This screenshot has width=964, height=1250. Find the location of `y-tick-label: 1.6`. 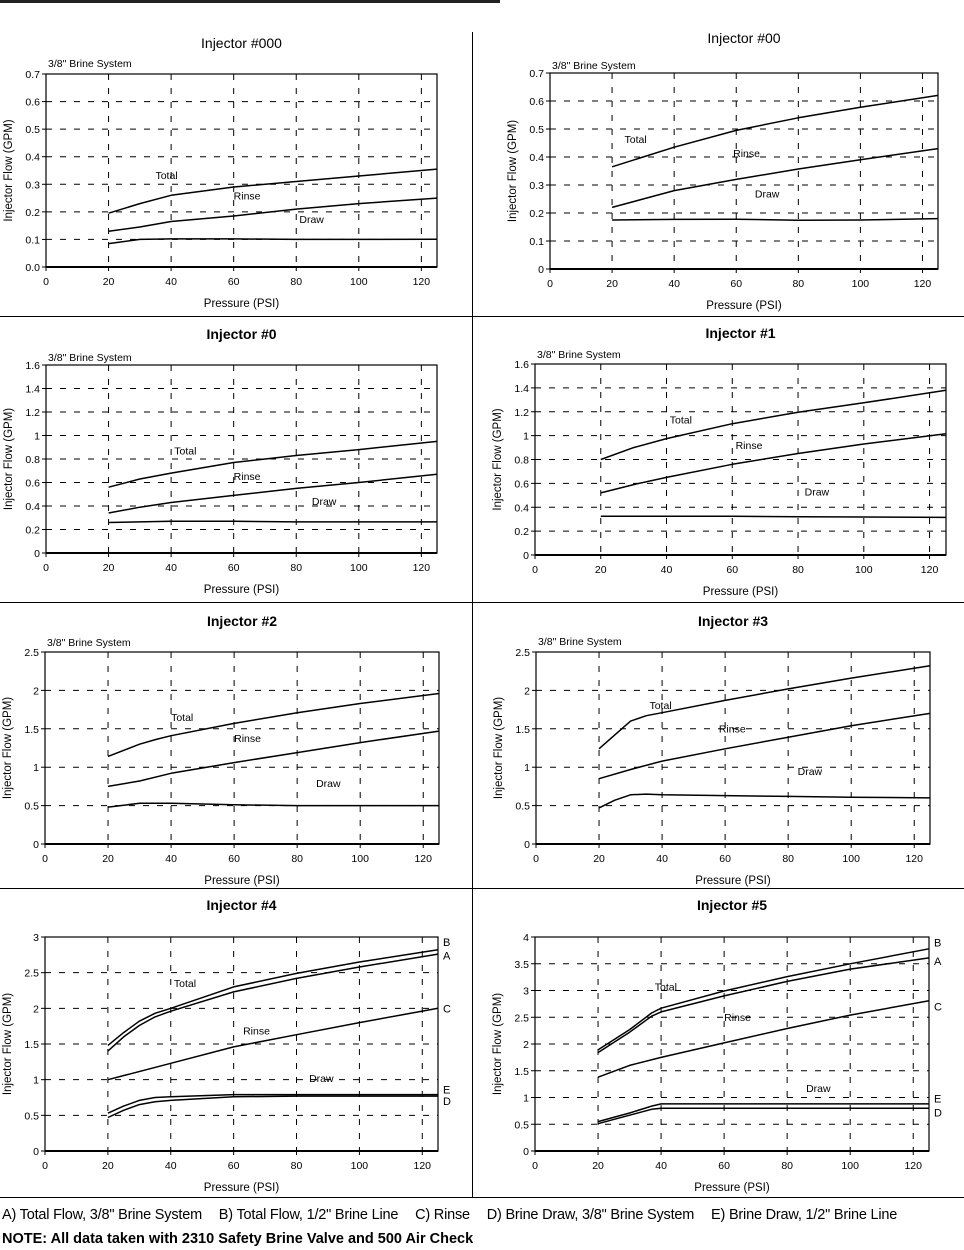

y-tick-label: 1.6 is located at coordinates (521, 365).